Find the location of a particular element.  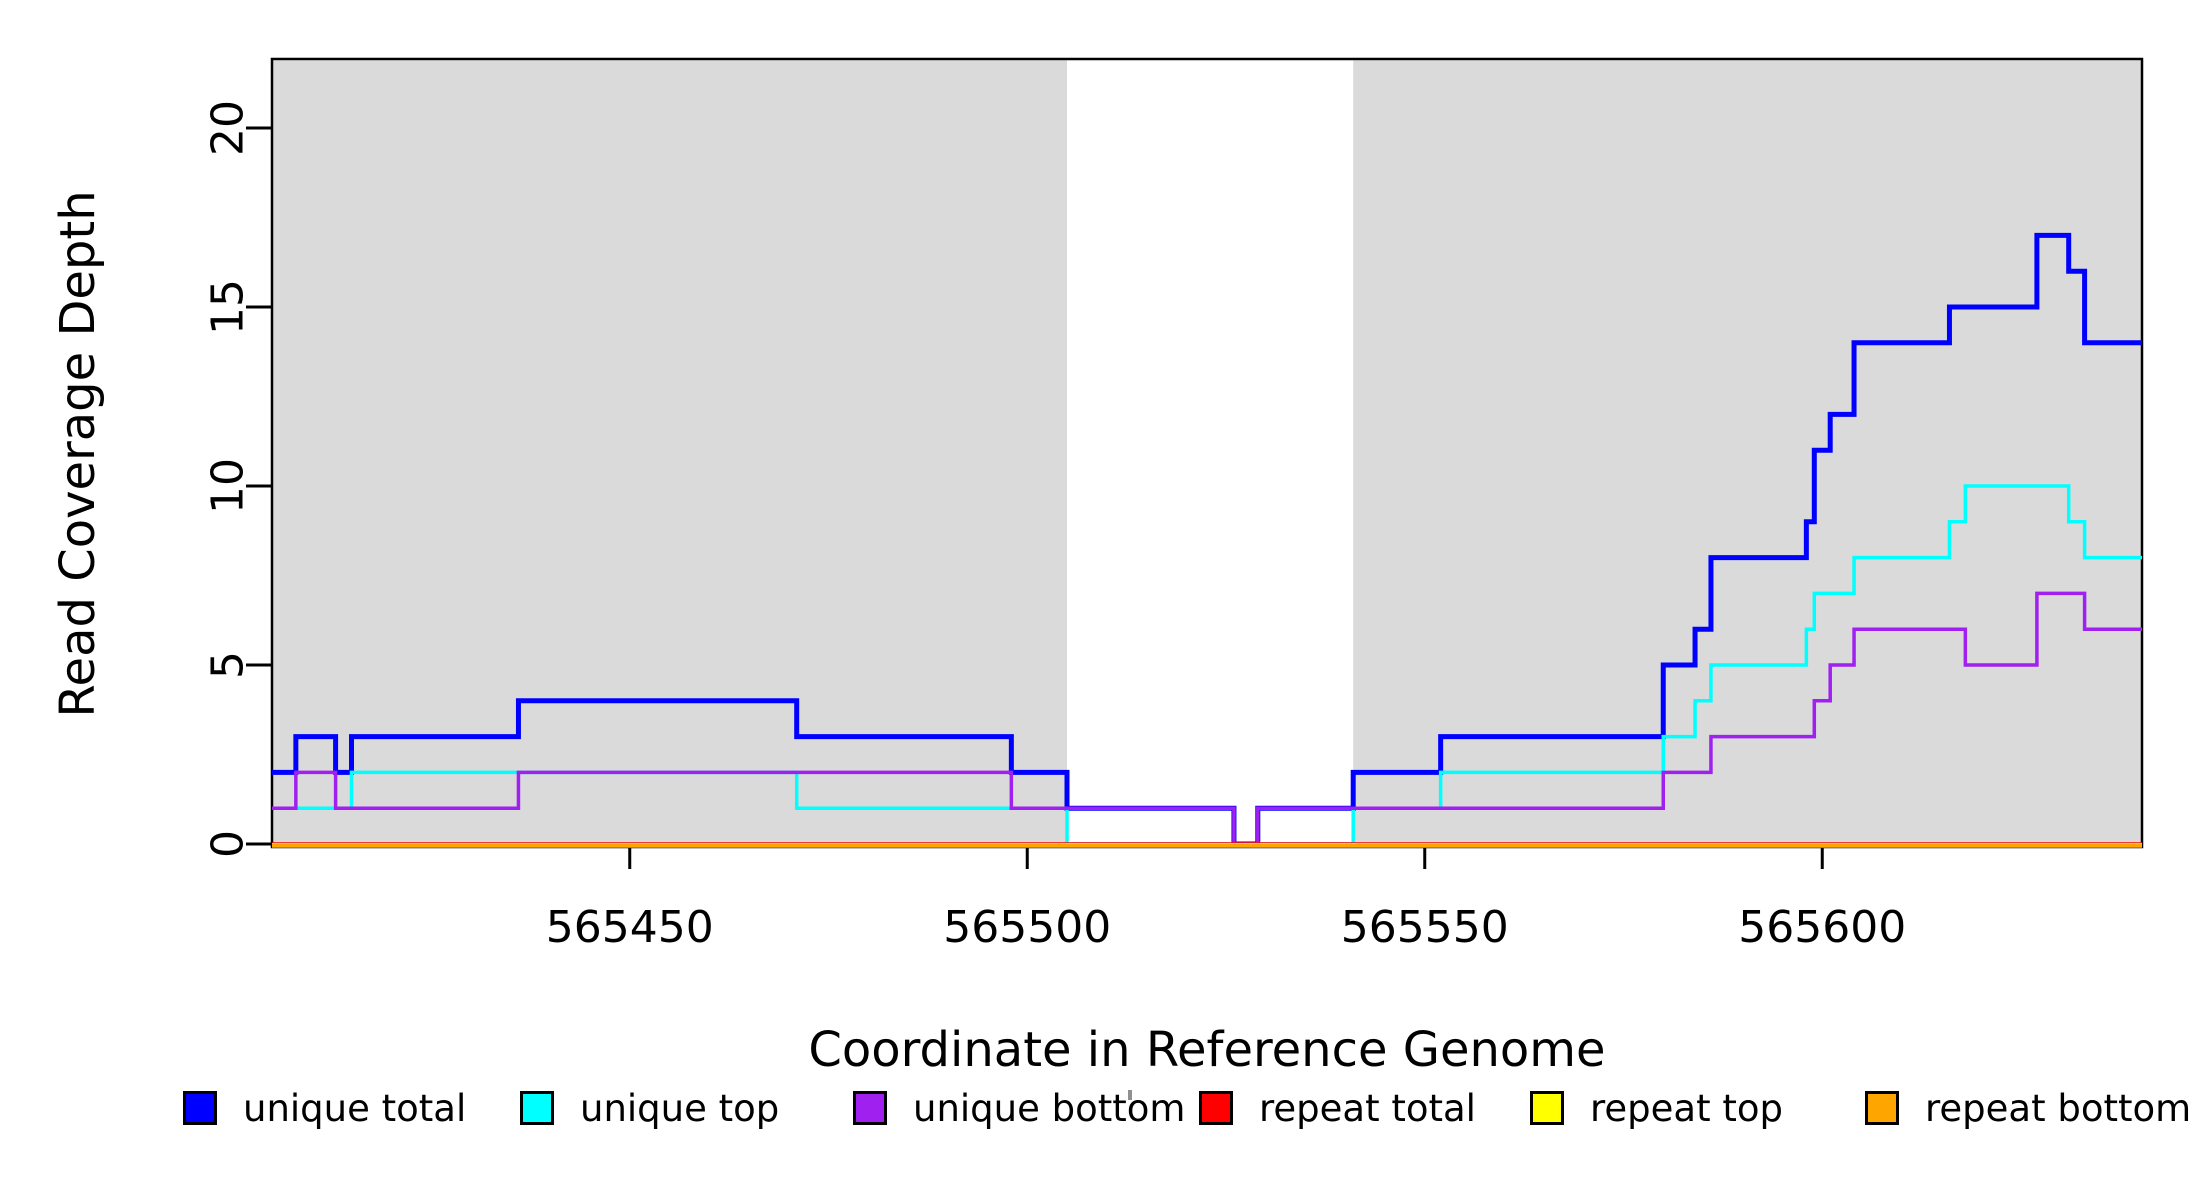

legend-swatch-unique-bottom is located at coordinates (870, 1108).